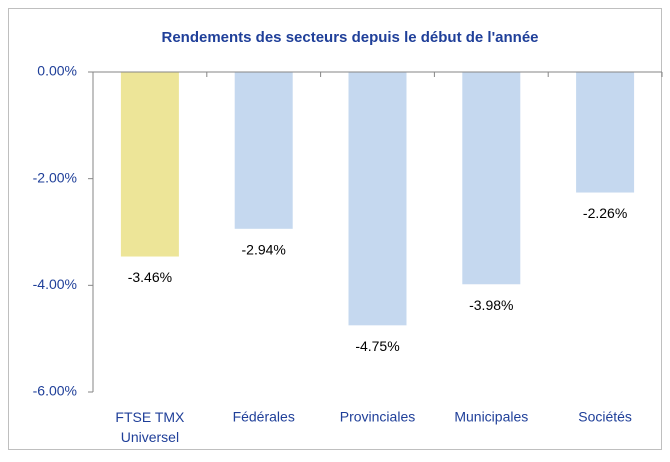  What do you see at coordinates (150, 277) in the screenshot?
I see `value-label: -3.46%` at bounding box center [150, 277].